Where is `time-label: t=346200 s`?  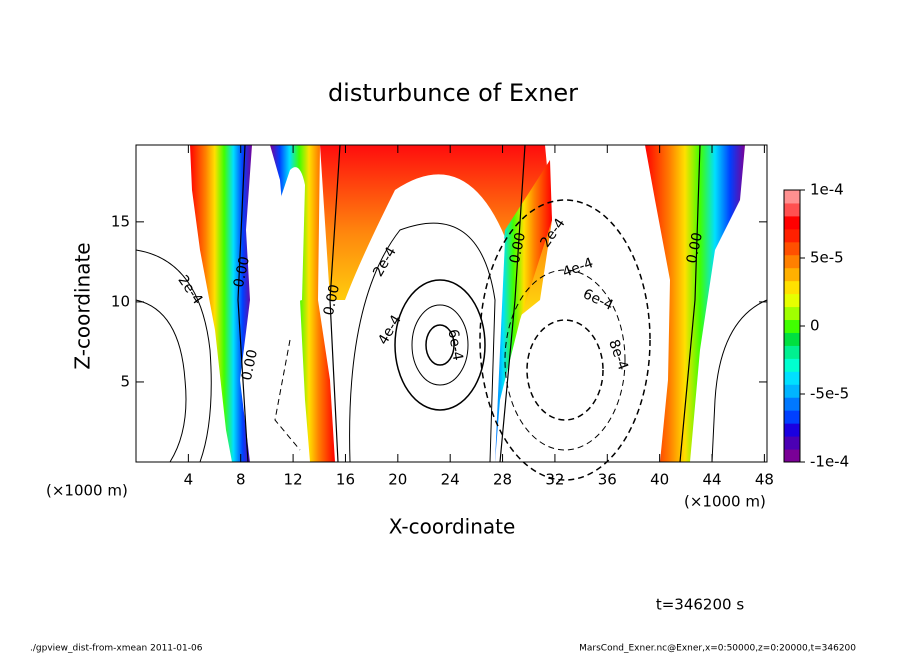
time-label: t=346200 s is located at coordinates (700, 605).